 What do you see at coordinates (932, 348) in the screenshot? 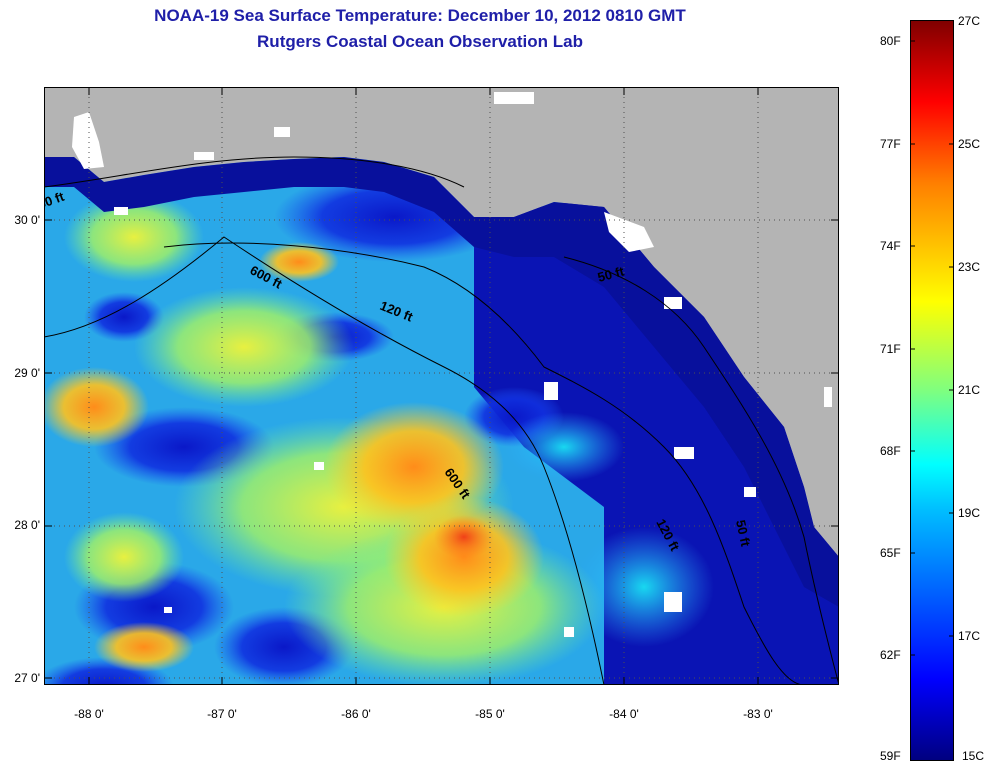
I see `colorbar-ticks` at bounding box center [932, 348].